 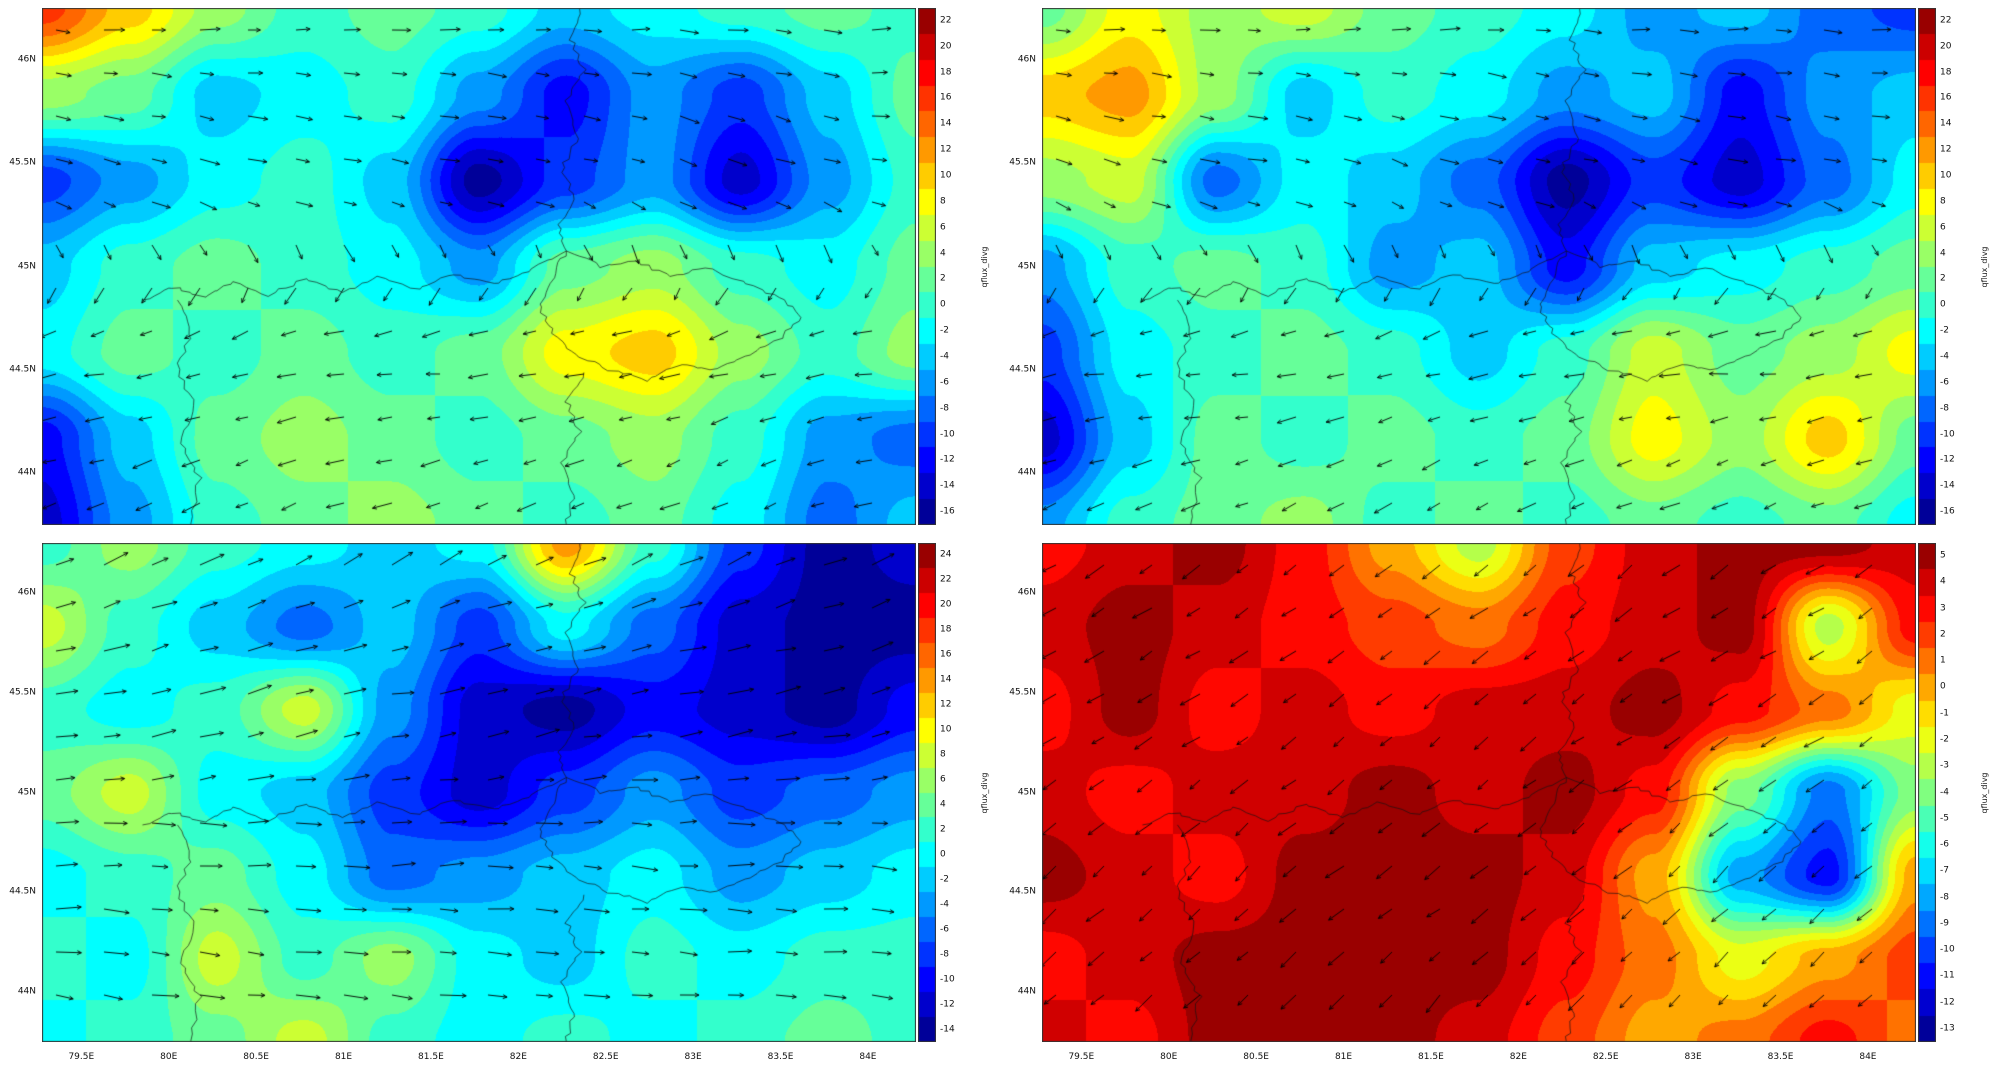 What do you see at coordinates (1780, 1057) in the screenshot?
I see `x-axis-tick-label: 83.5E` at bounding box center [1780, 1057].